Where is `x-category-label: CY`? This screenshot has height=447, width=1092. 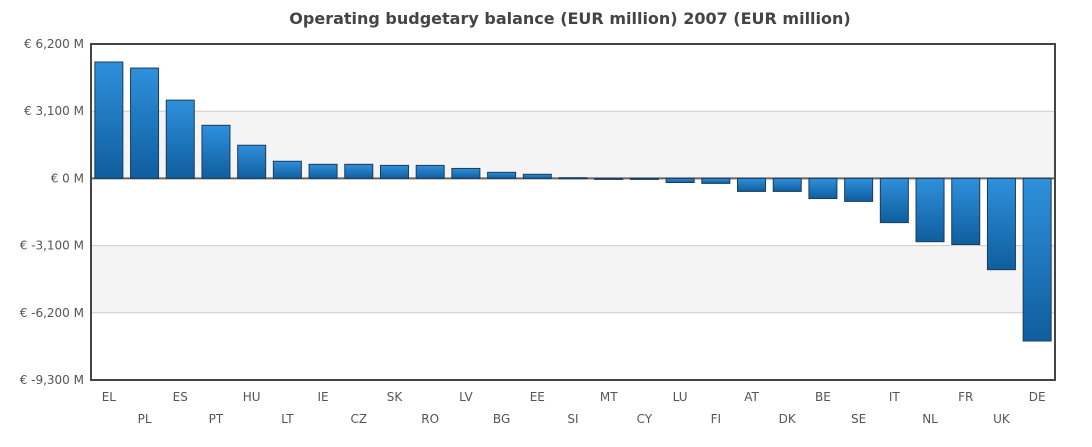 x-category-label: CY is located at coordinates (645, 419).